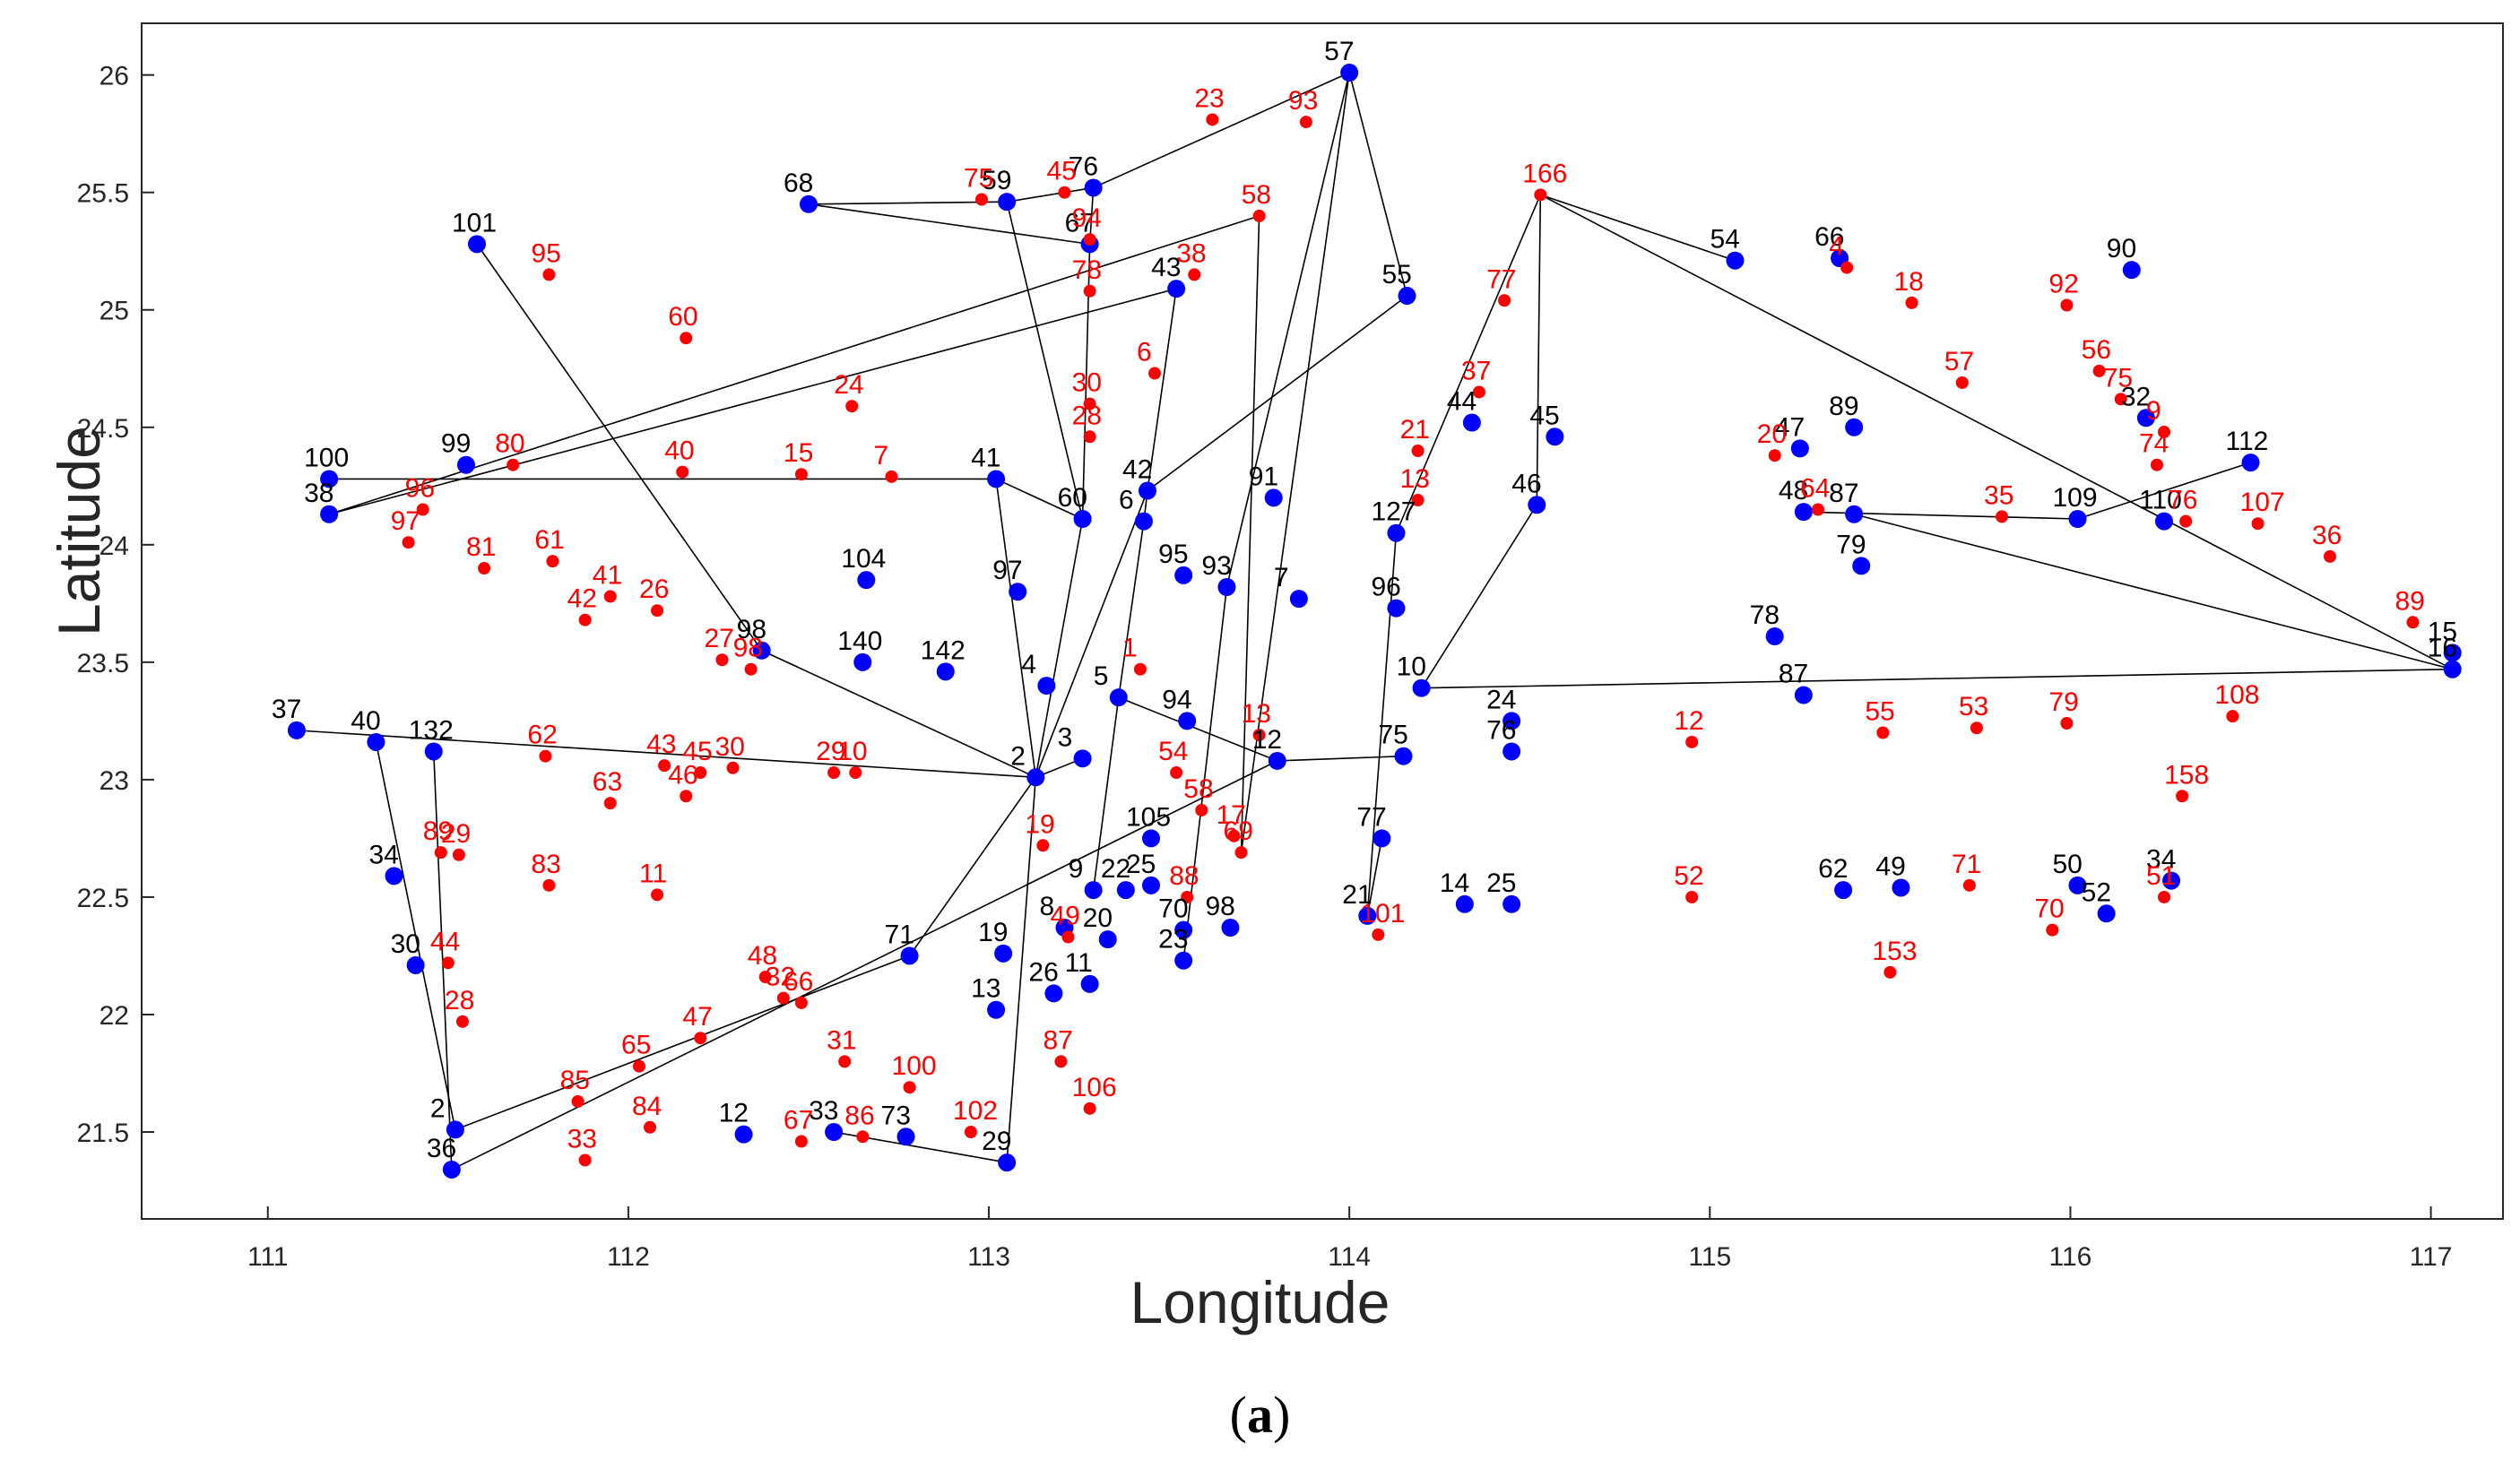 The image size is (2520, 1460). Describe the element at coordinates (1383, 914) in the screenshot. I see `red-node-label: 101` at that location.